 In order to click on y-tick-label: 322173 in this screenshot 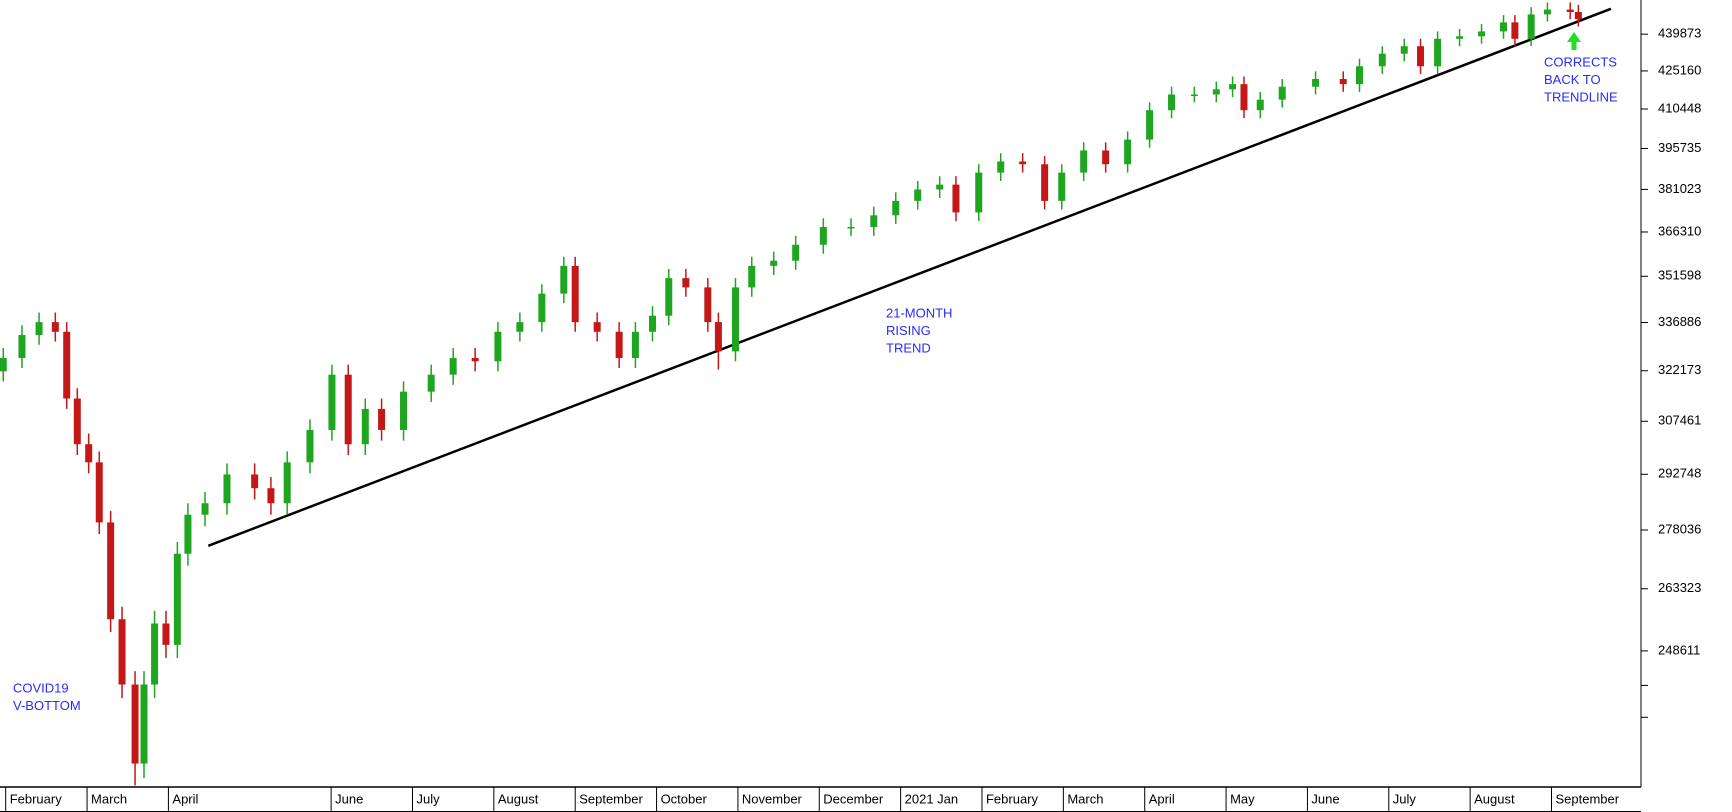, I will do `click(1679, 369)`.